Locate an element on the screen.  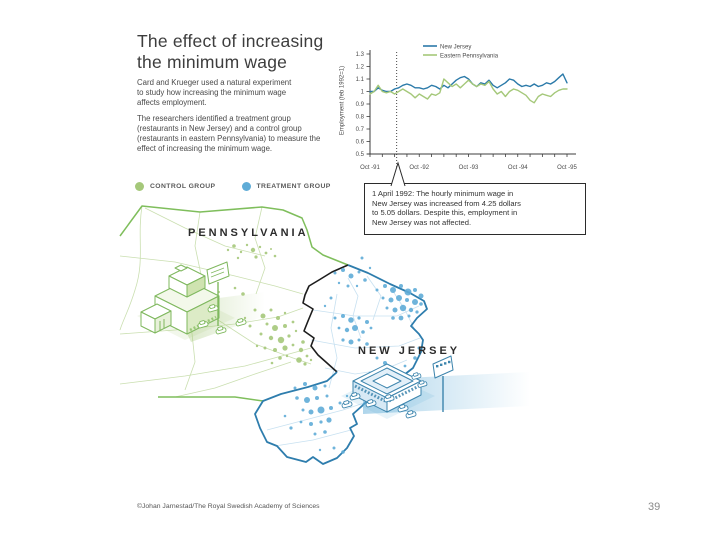
svg-text: 1 is located at coordinates (363, 93).